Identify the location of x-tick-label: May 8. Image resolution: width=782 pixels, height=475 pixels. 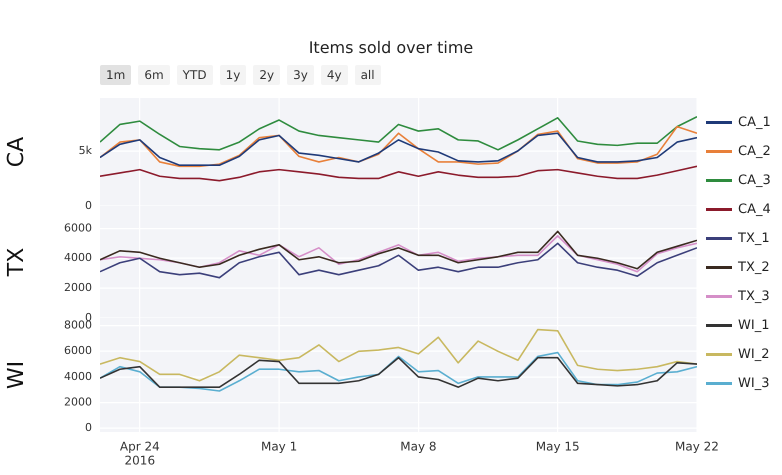
(418, 446).